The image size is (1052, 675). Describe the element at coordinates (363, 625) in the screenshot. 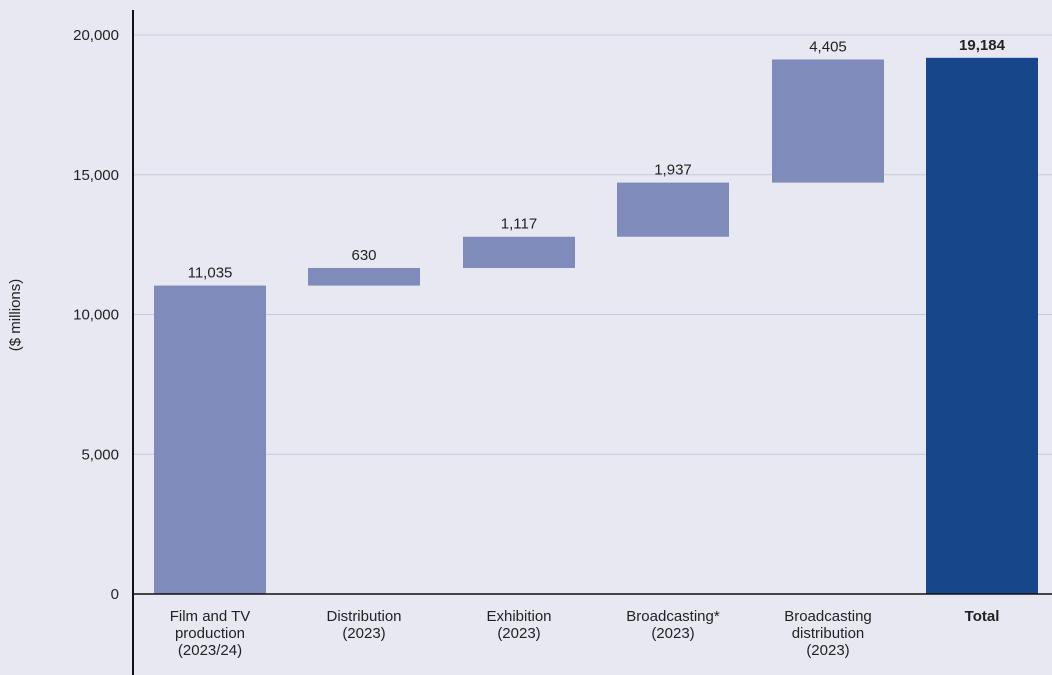

I see `x-category-label: Distribution (2023)` at that location.